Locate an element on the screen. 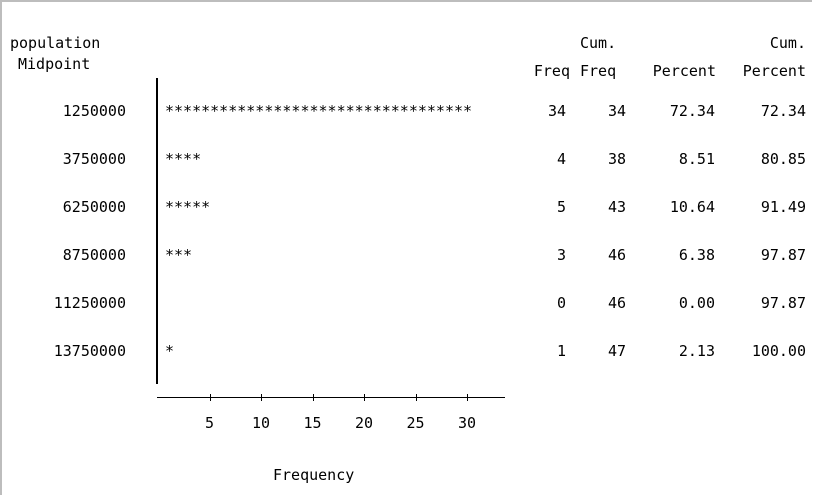 Image resolution: width=814 pixels, height=497 pixels. x-tick-label: 20 is located at coordinates (364, 423).